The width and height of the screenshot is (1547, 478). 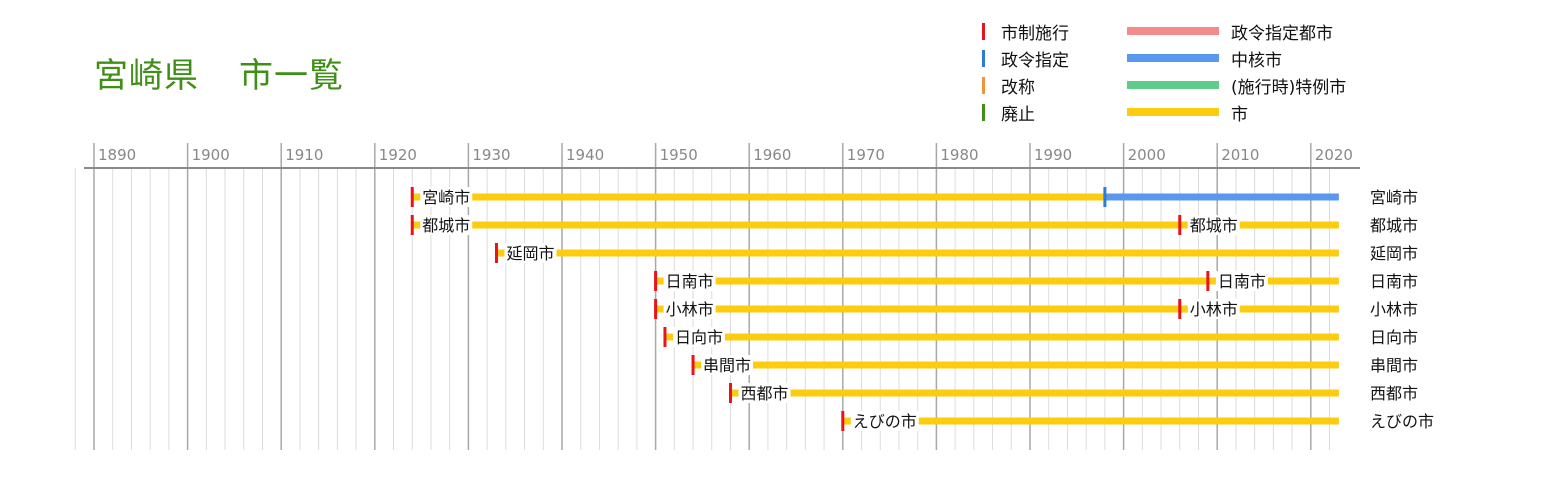 I want to click on x-tick-label: 1930, so click(x=491, y=155).